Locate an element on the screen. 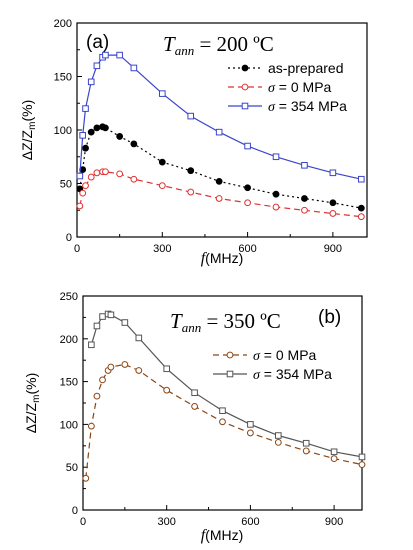 The height and width of the screenshot is (550, 413). legend: as-prepared σ = 0 MPa σ = 354 MPa is located at coordinates (287, 87).